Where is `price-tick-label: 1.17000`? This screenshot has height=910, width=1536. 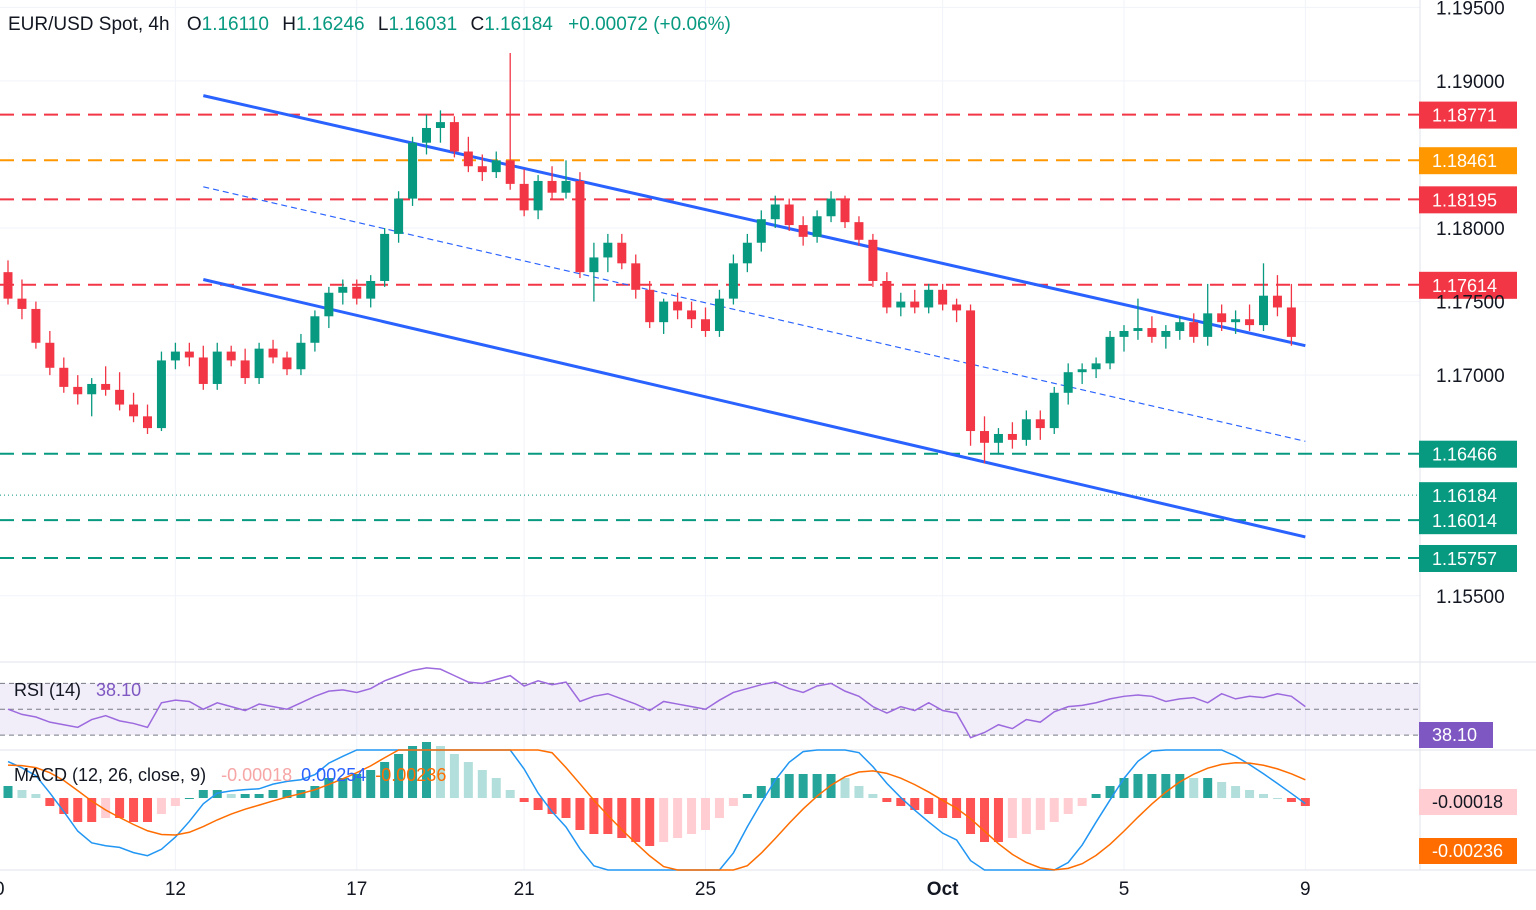
price-tick-label: 1.17000 is located at coordinates (1470, 376).